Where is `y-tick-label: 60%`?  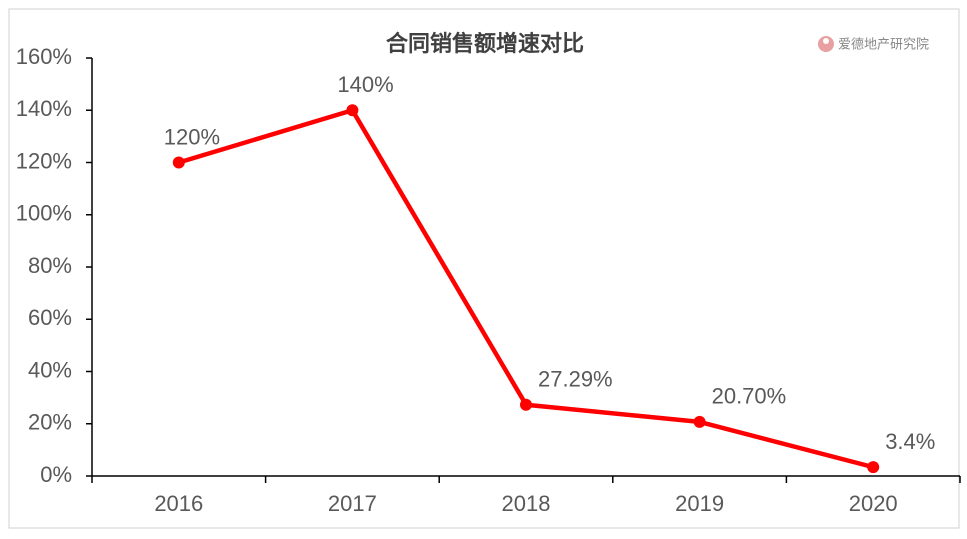 y-tick-label: 60% is located at coordinates (50, 317).